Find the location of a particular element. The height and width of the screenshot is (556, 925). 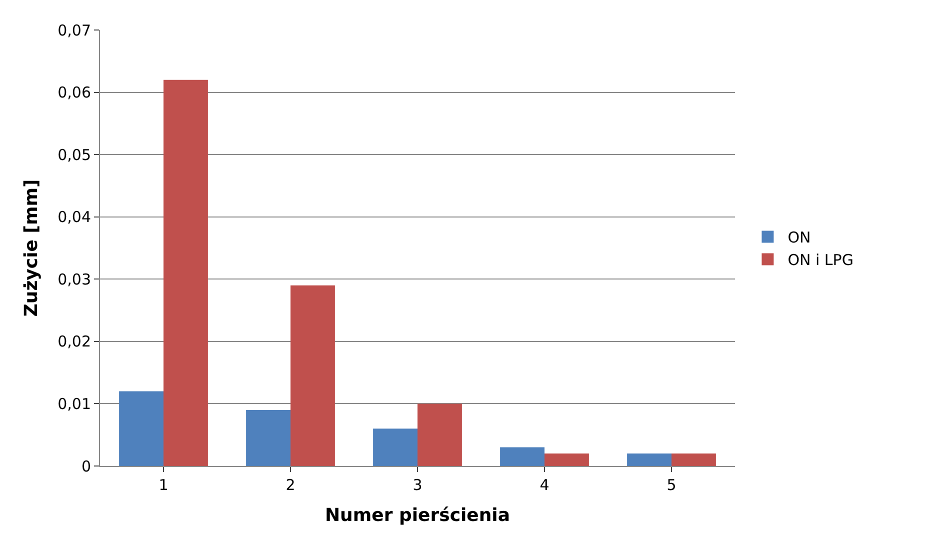

y-tick-label: 0,07 is located at coordinates (74, 30).